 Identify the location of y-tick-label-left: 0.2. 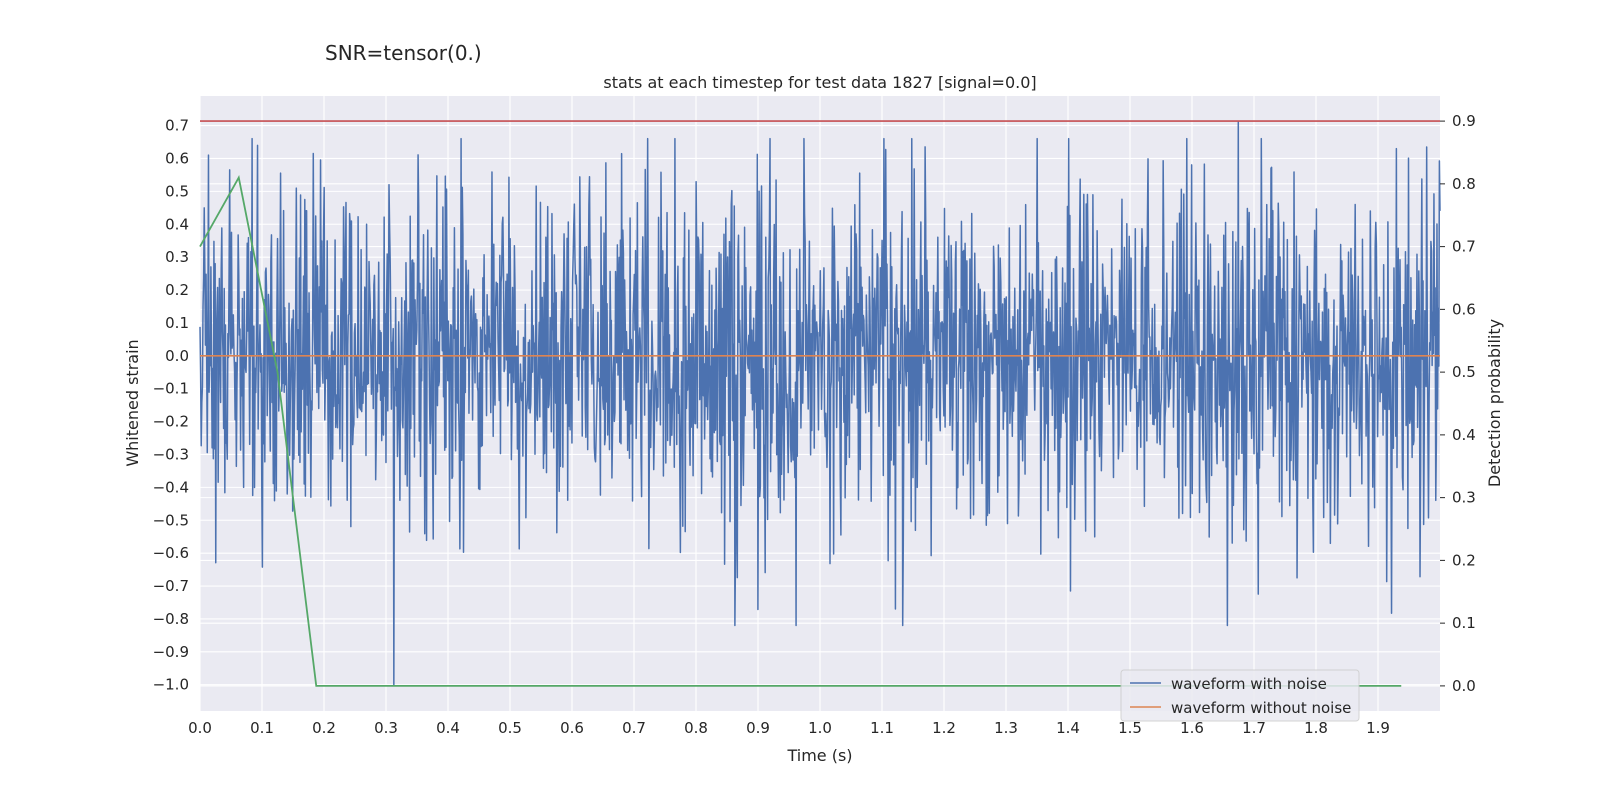
(177, 290).